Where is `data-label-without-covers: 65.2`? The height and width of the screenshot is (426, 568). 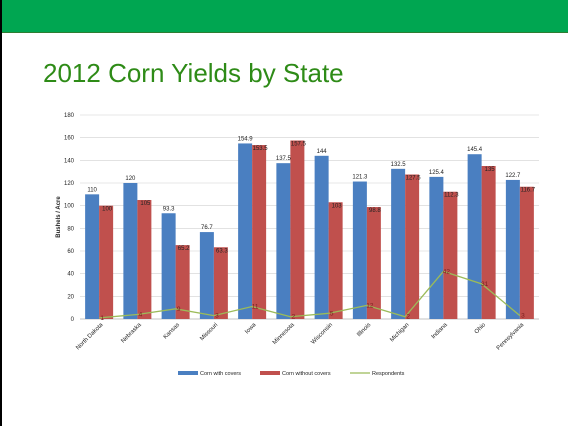 data-label-without-covers: 65.2 is located at coordinates (184, 249).